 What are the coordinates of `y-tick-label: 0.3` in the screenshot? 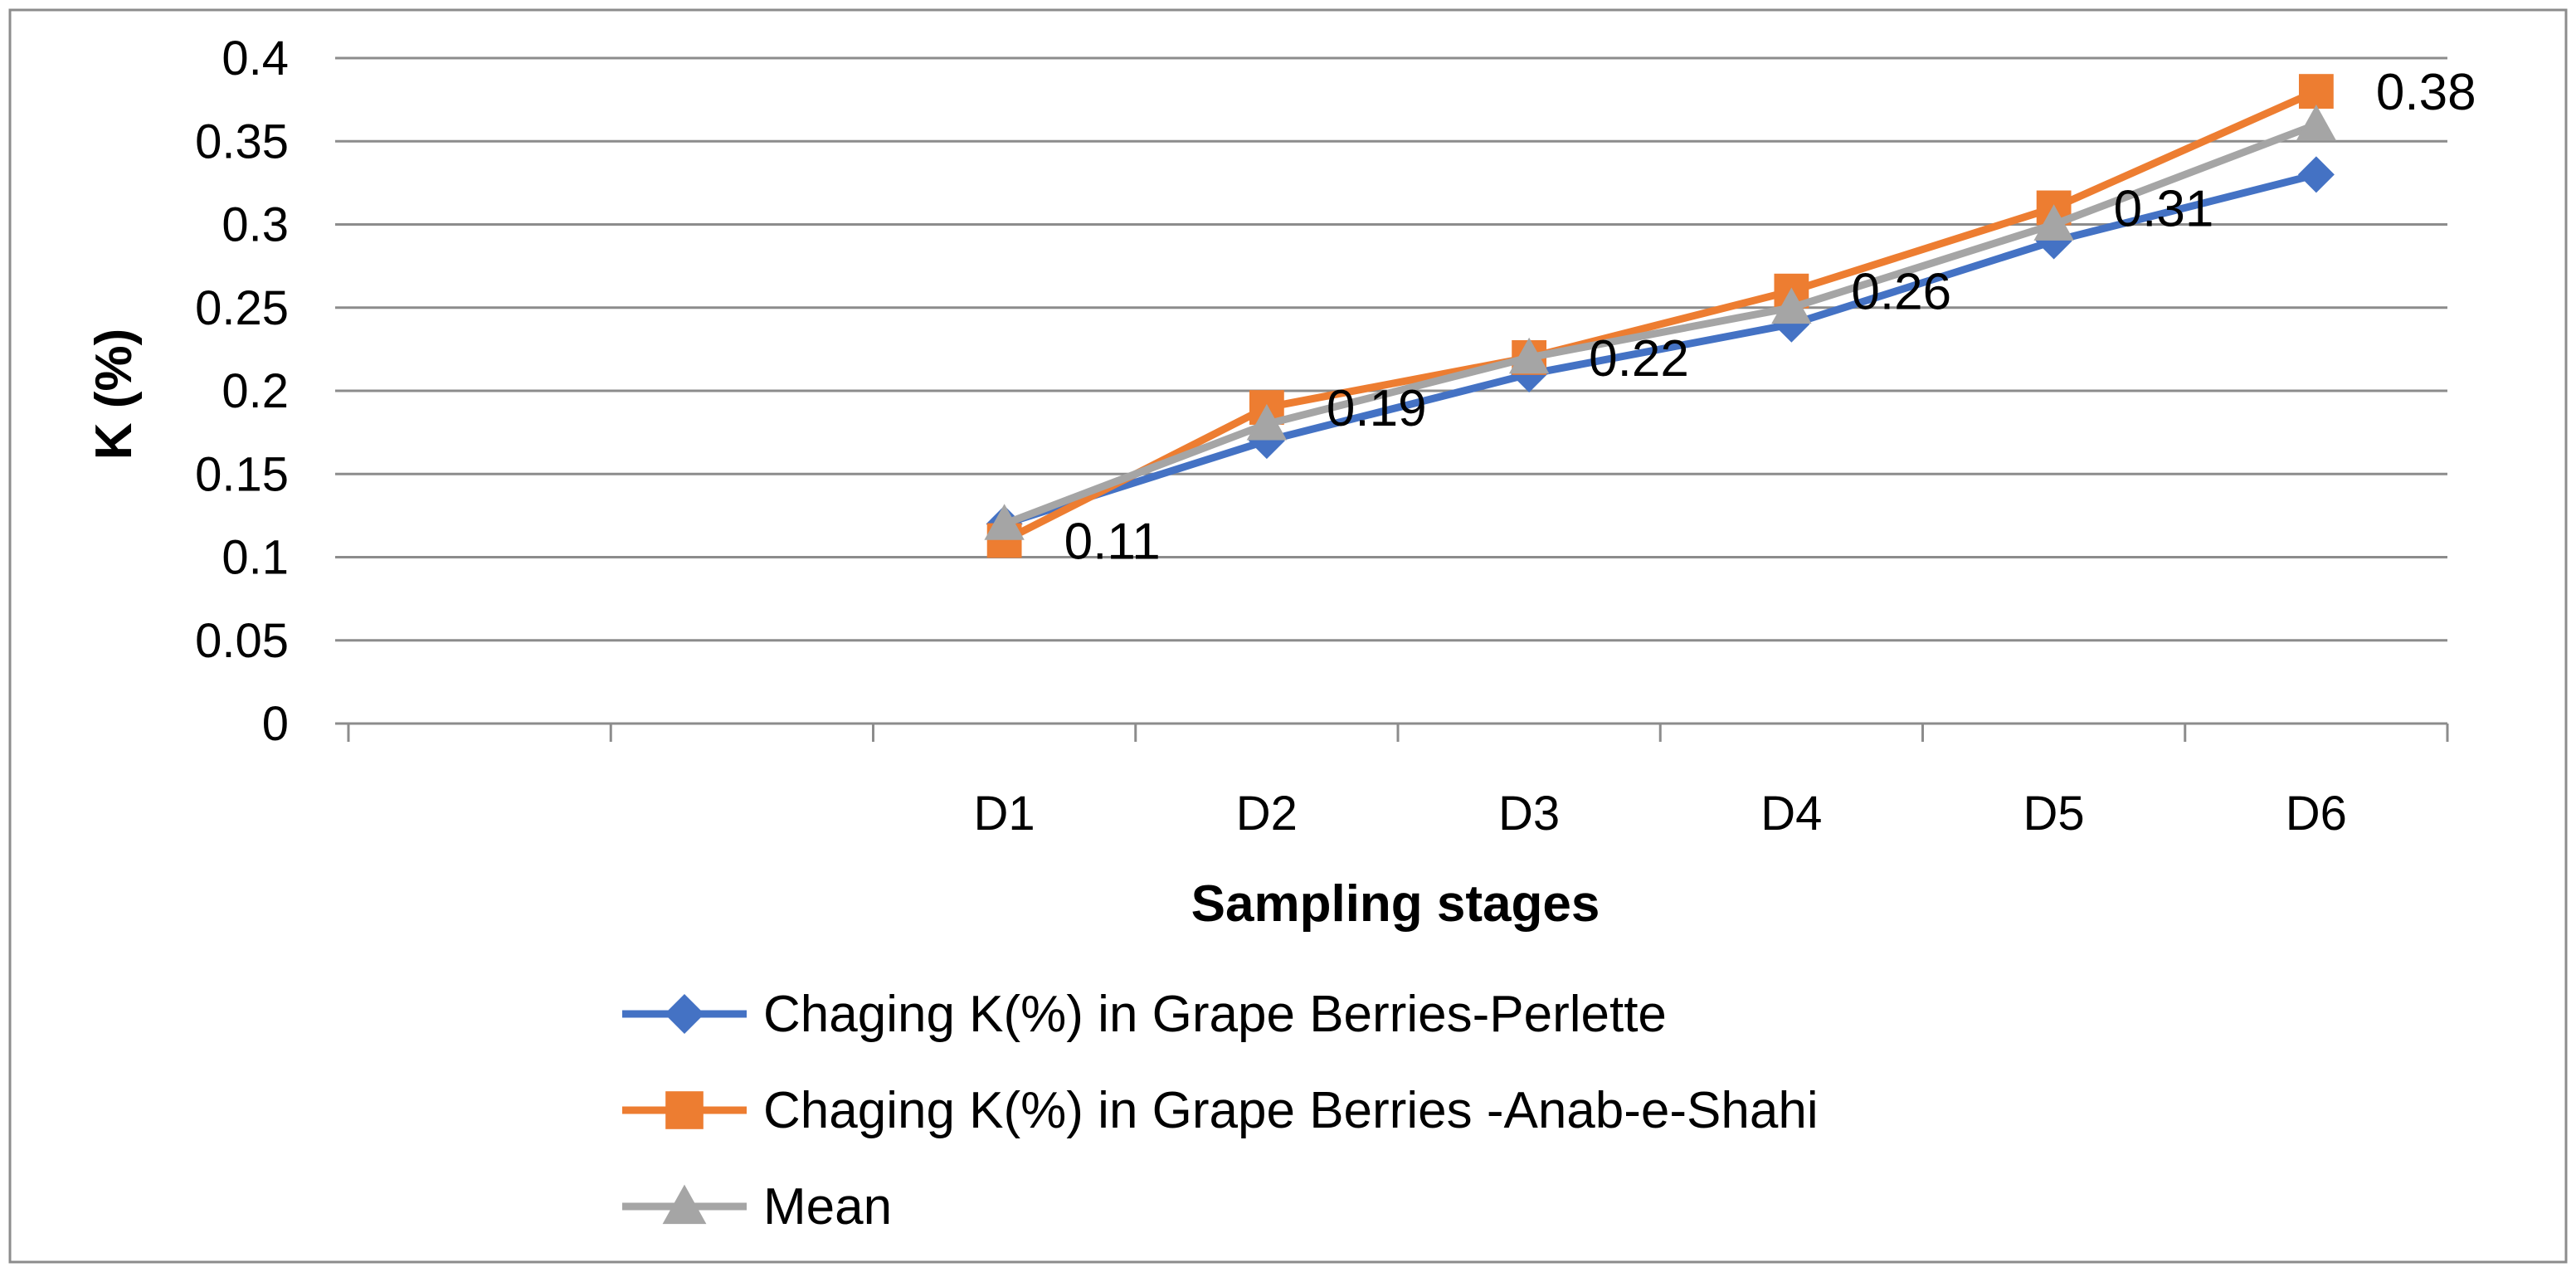 It's located at (255, 225).